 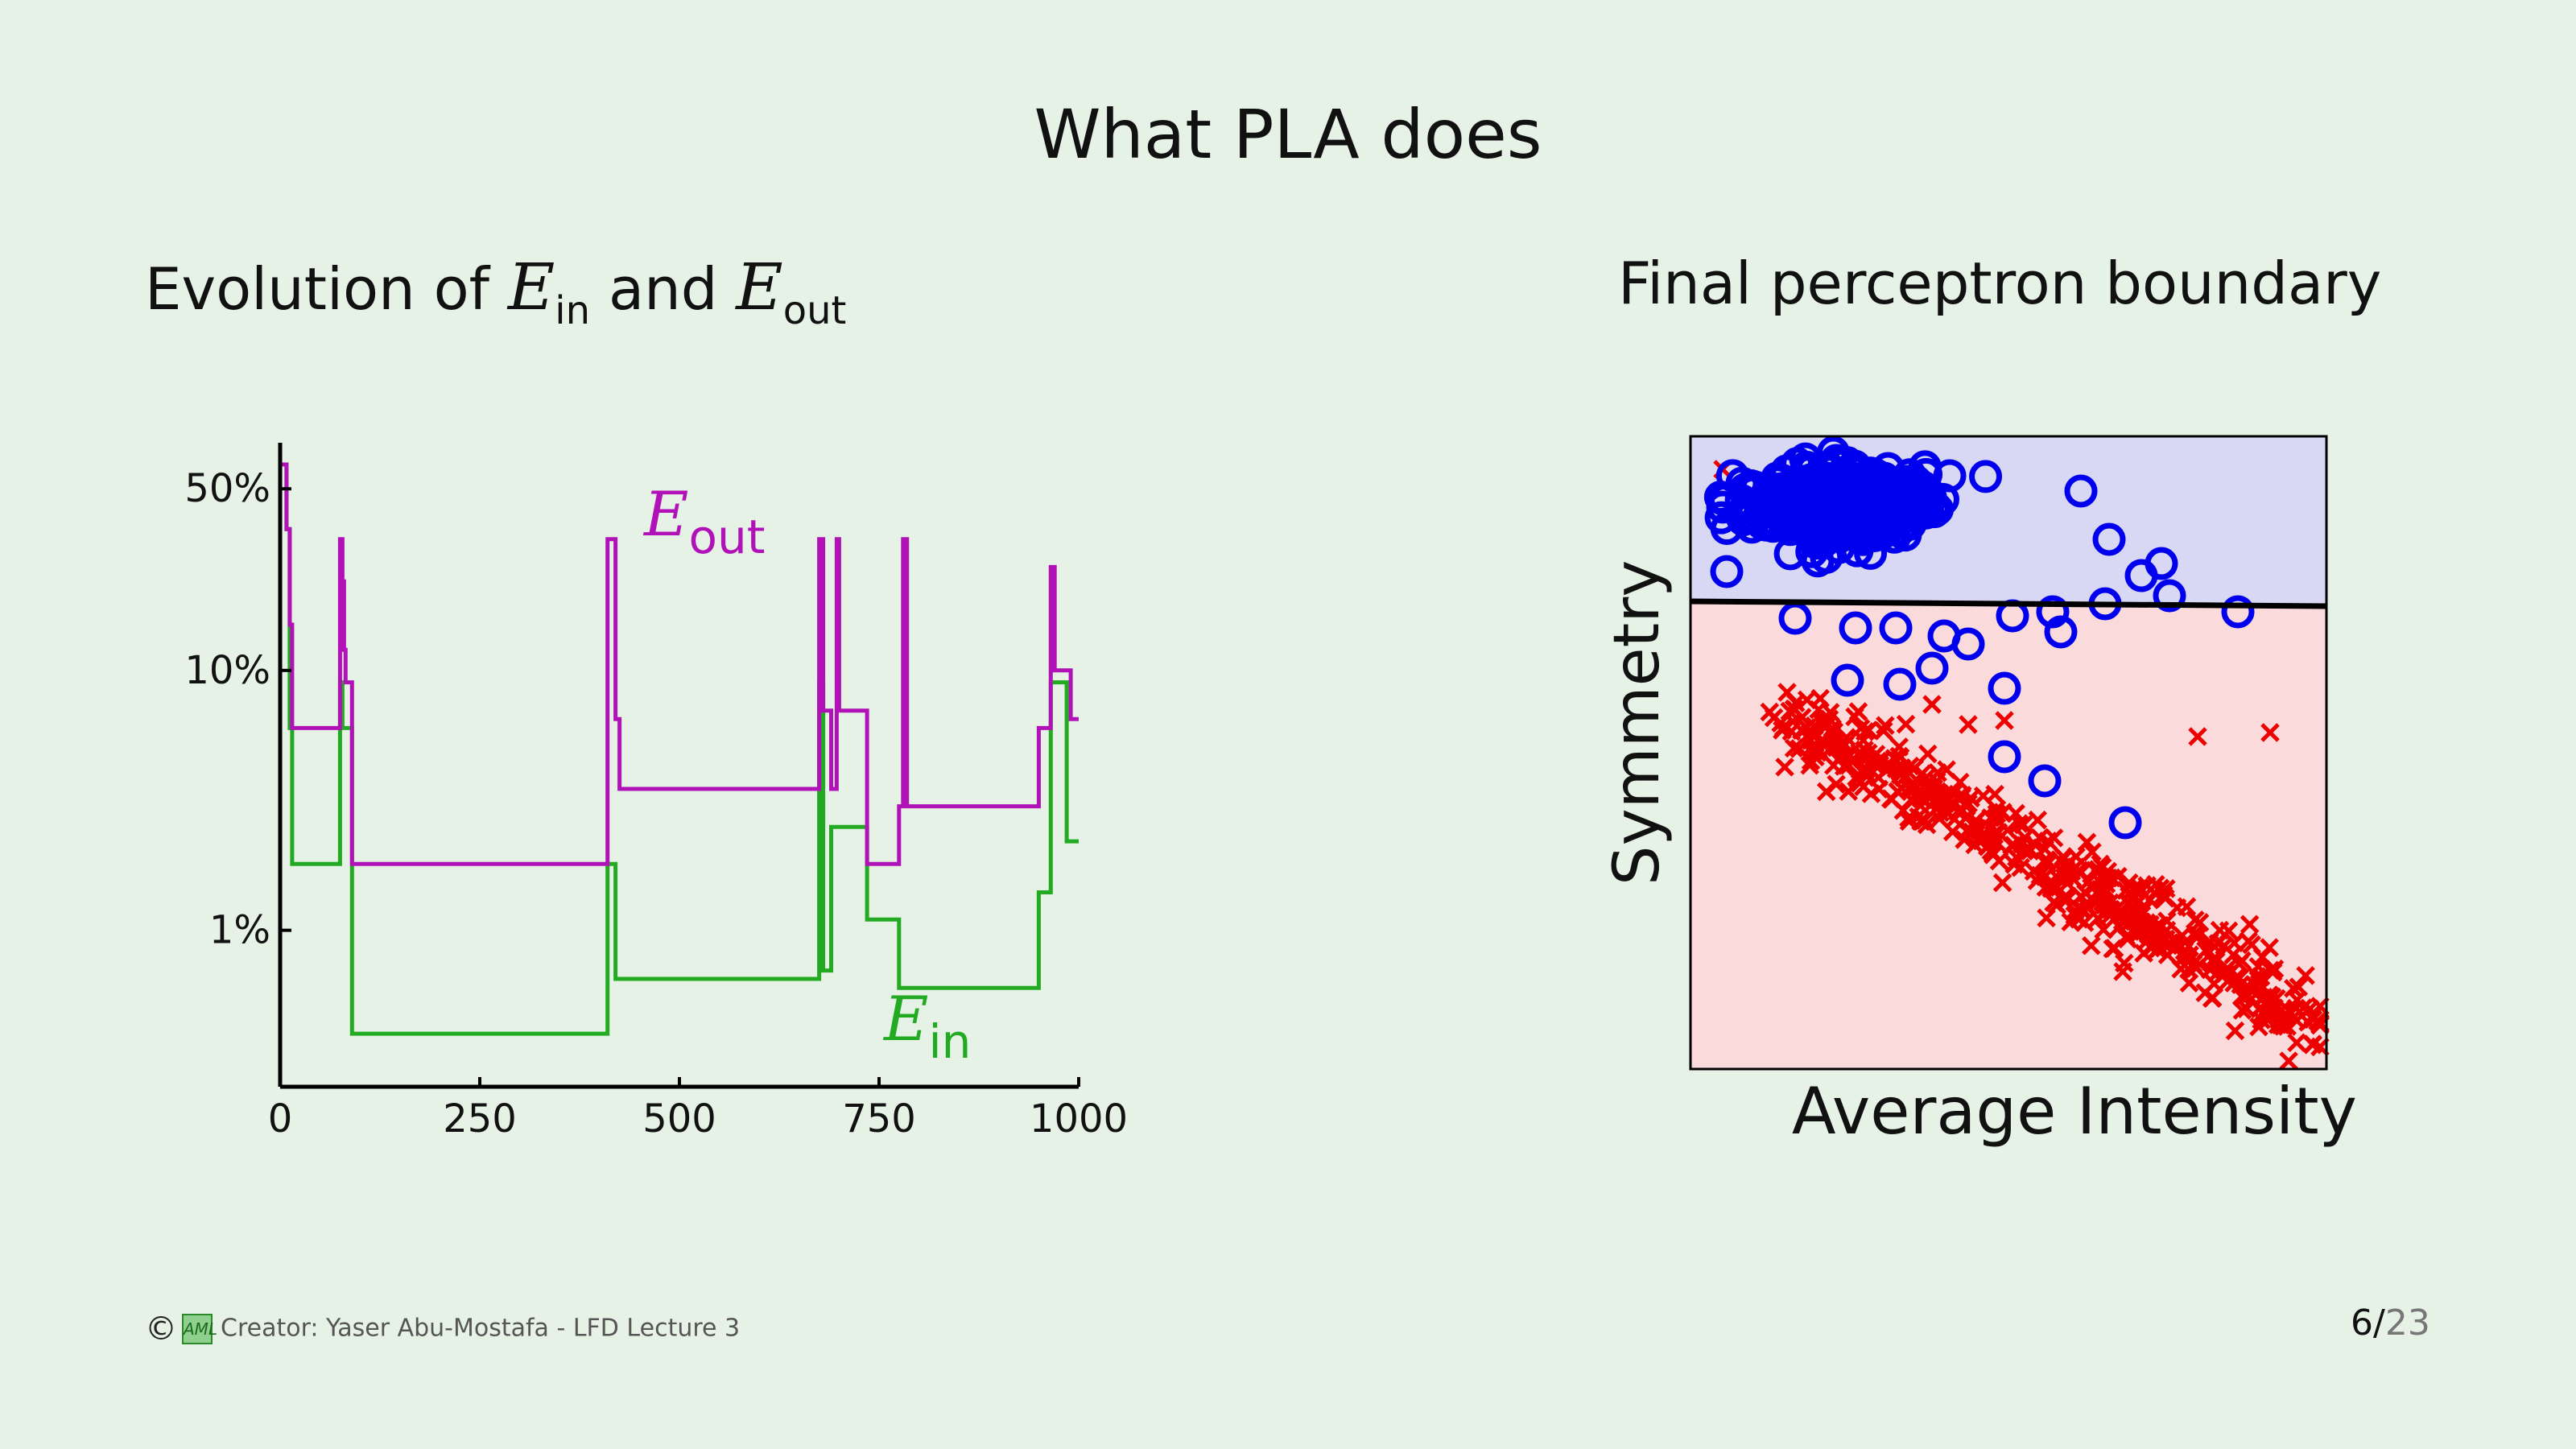 I want to click on page-current: 6, so click(x=2362, y=1323).